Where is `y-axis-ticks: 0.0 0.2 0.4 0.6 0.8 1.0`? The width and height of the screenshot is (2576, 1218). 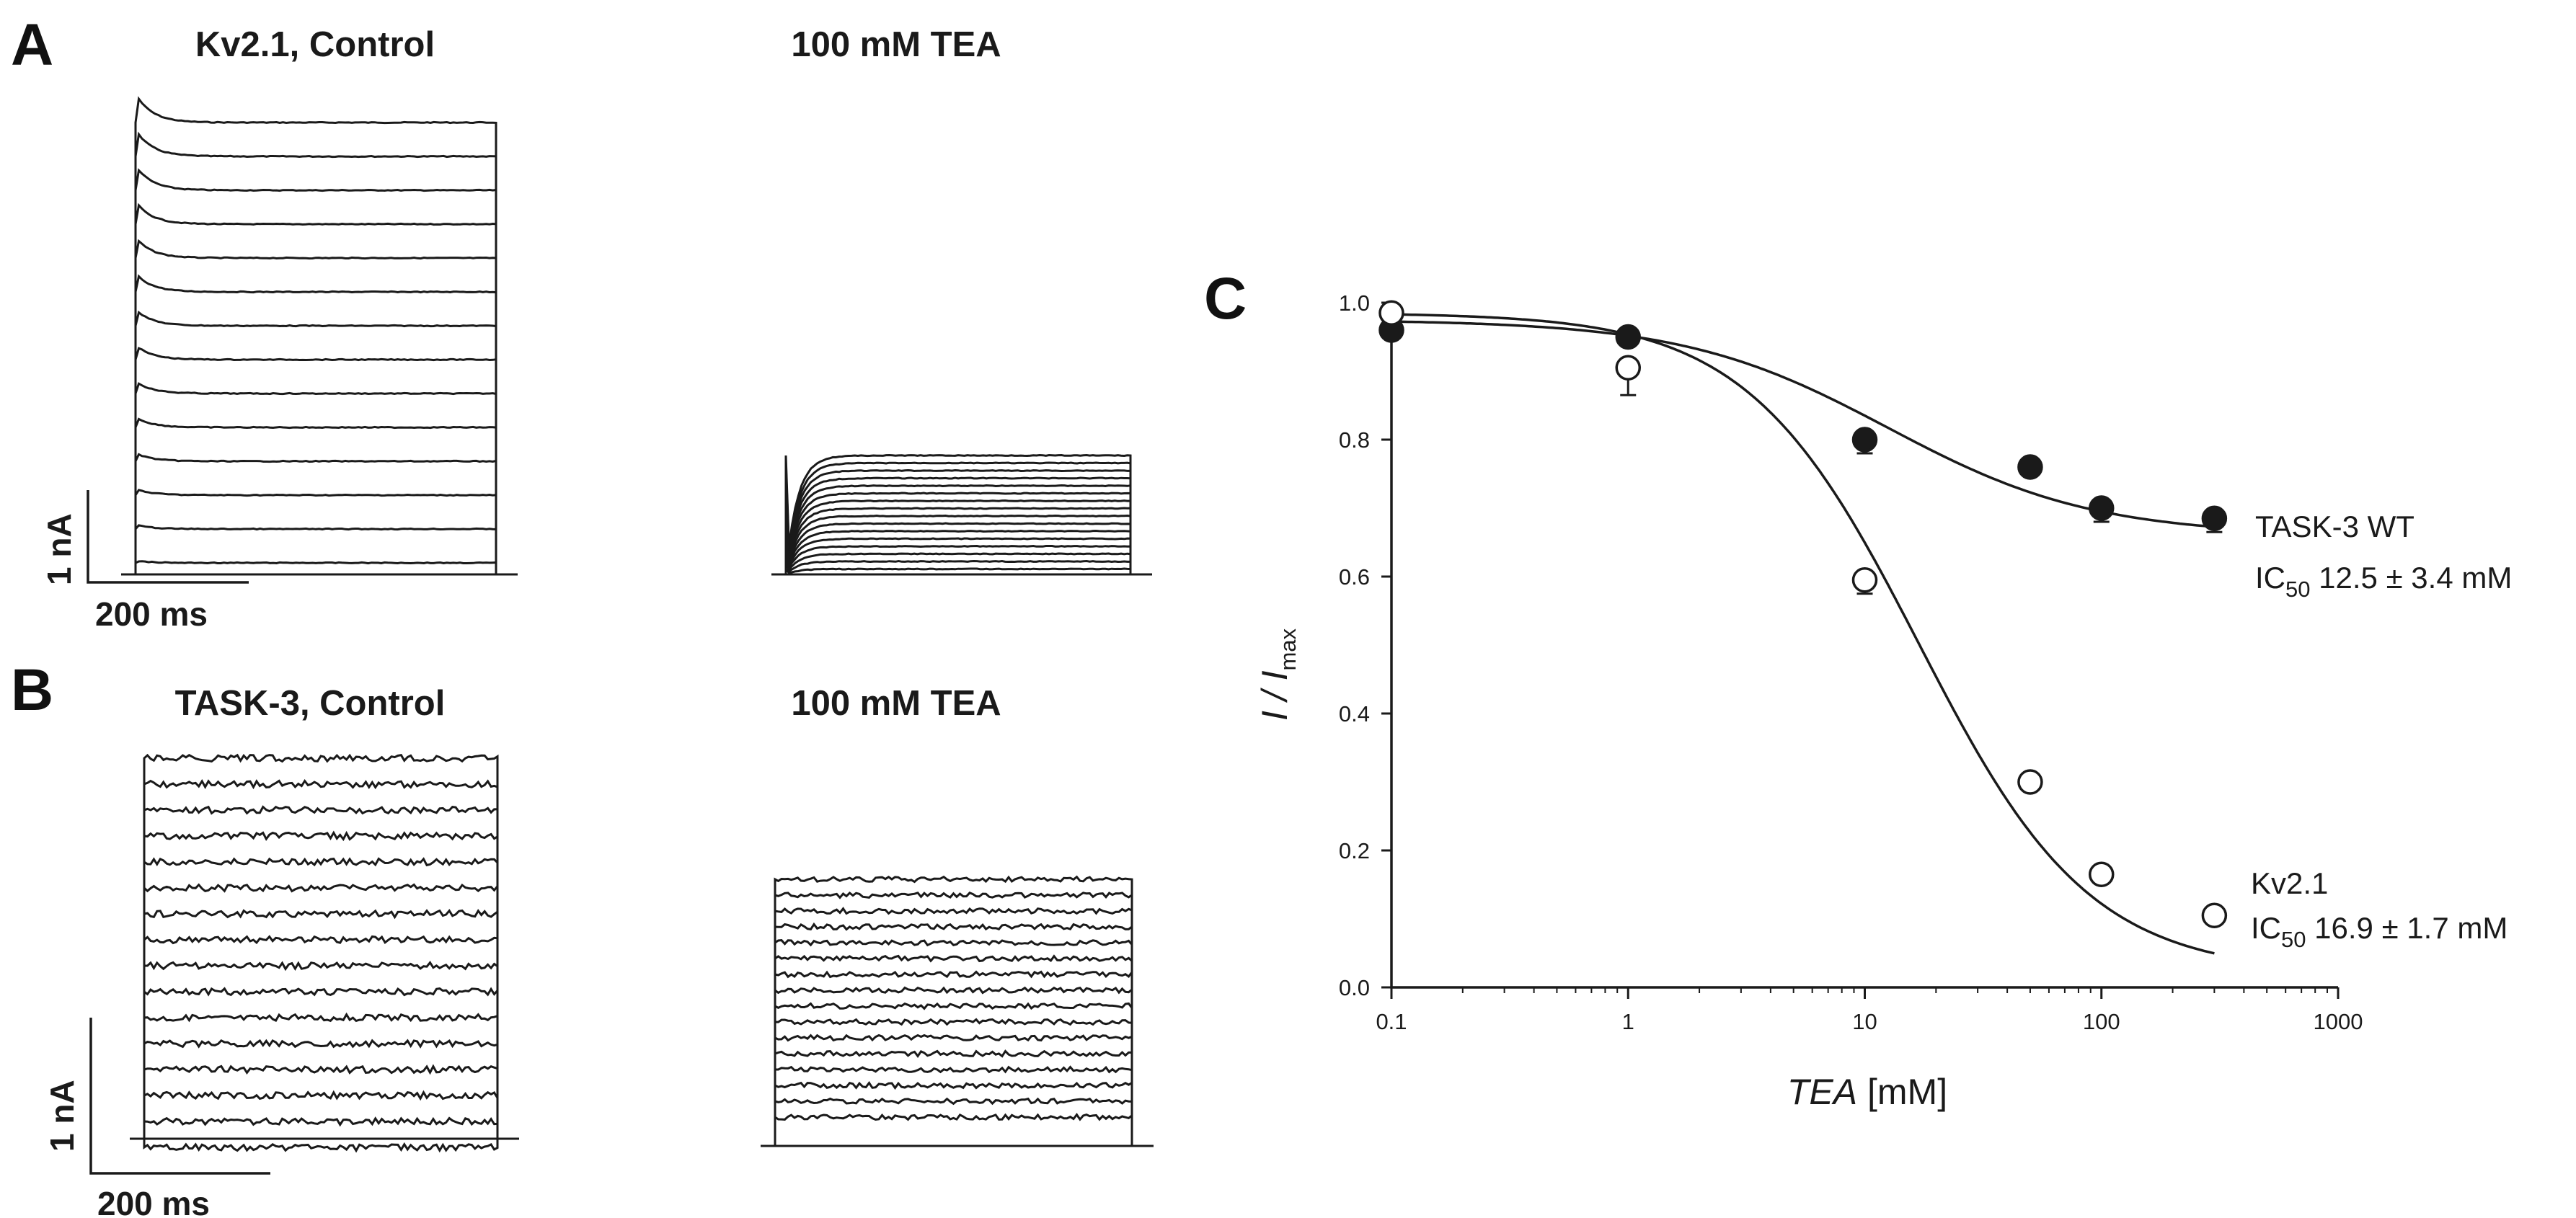 y-axis-ticks: 0.0 0.2 0.4 0.6 0.8 1.0 is located at coordinates (1365, 645).